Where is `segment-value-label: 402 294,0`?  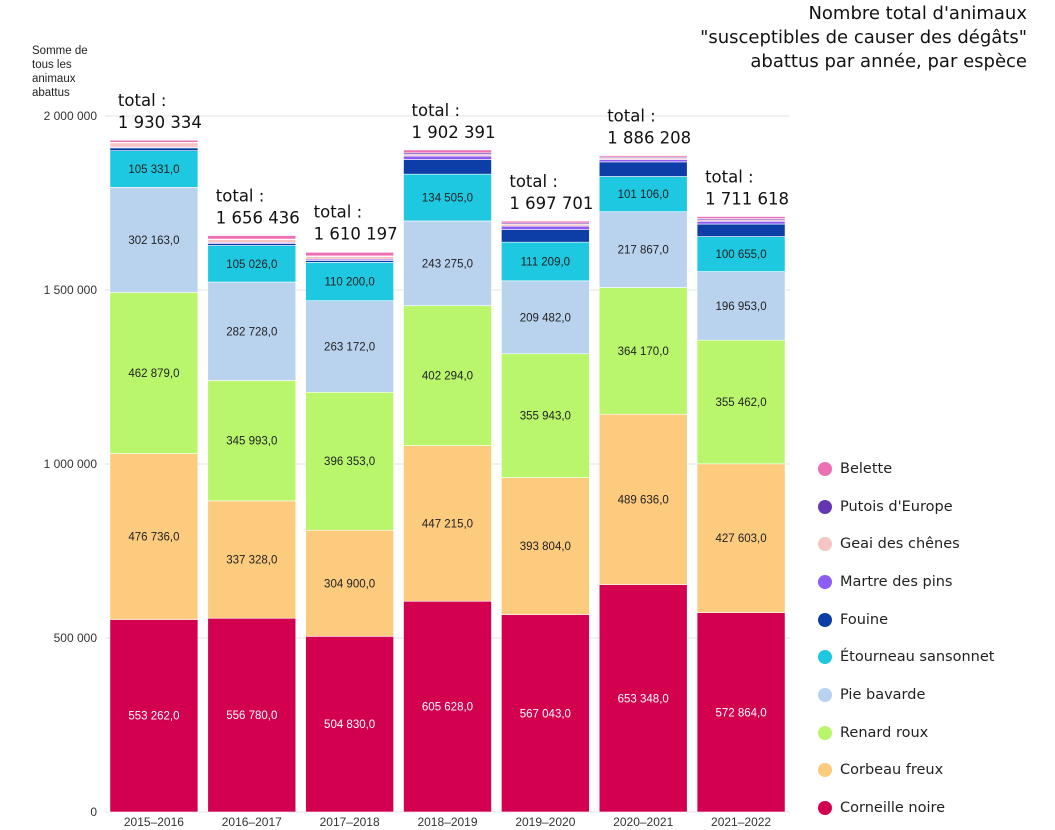 segment-value-label: 402 294,0 is located at coordinates (447, 377).